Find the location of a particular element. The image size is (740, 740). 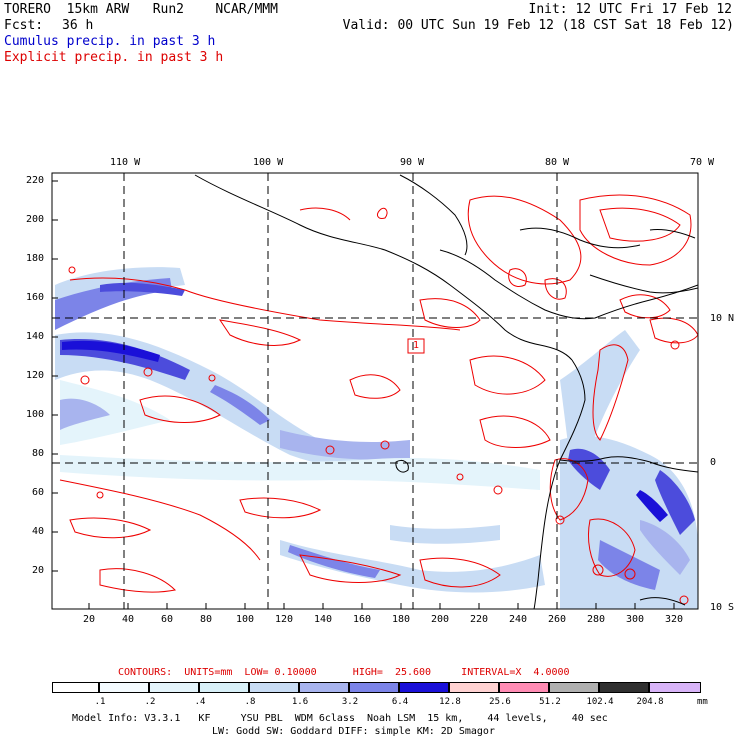

lon-label-100w: 100 W is located at coordinates (268, 162).